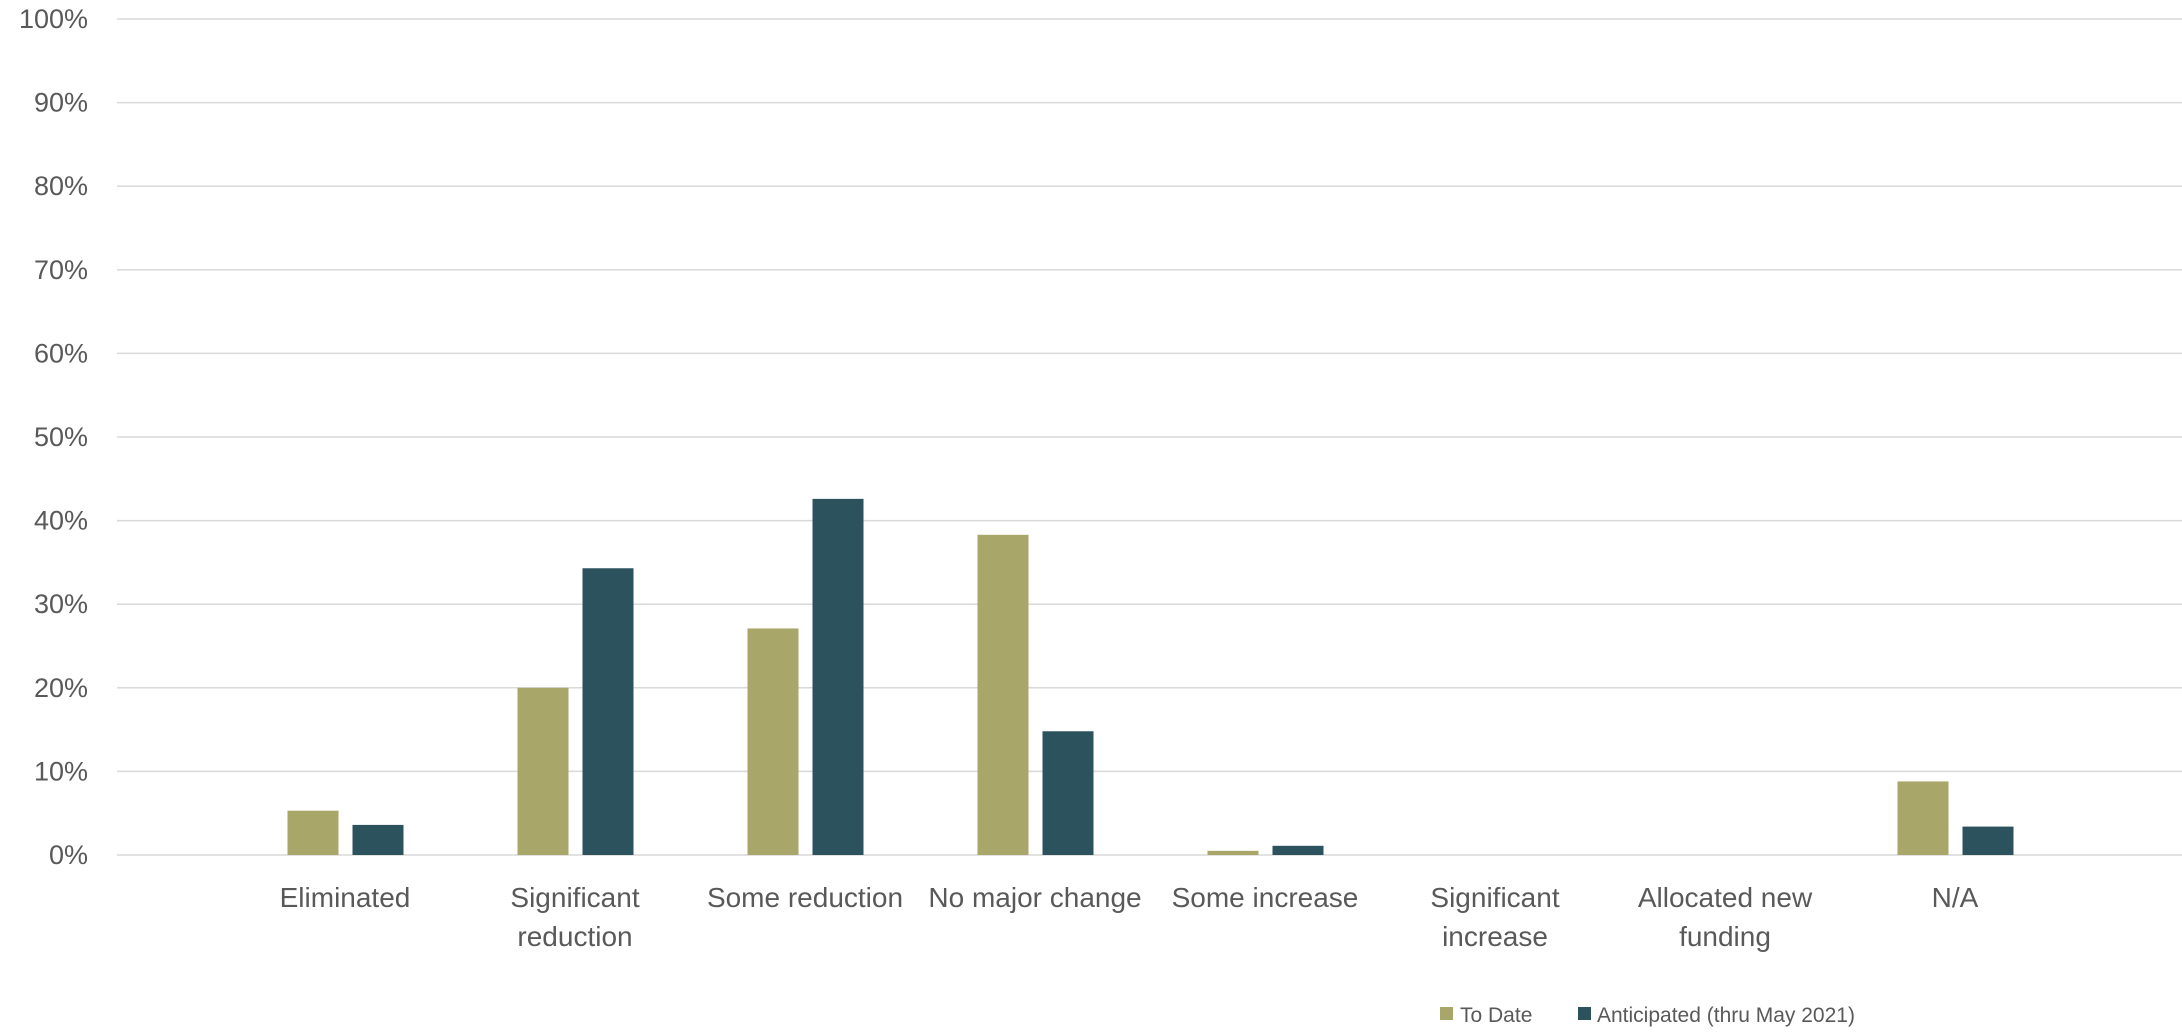  I want to click on category-label: Some reduction, so click(805, 897).